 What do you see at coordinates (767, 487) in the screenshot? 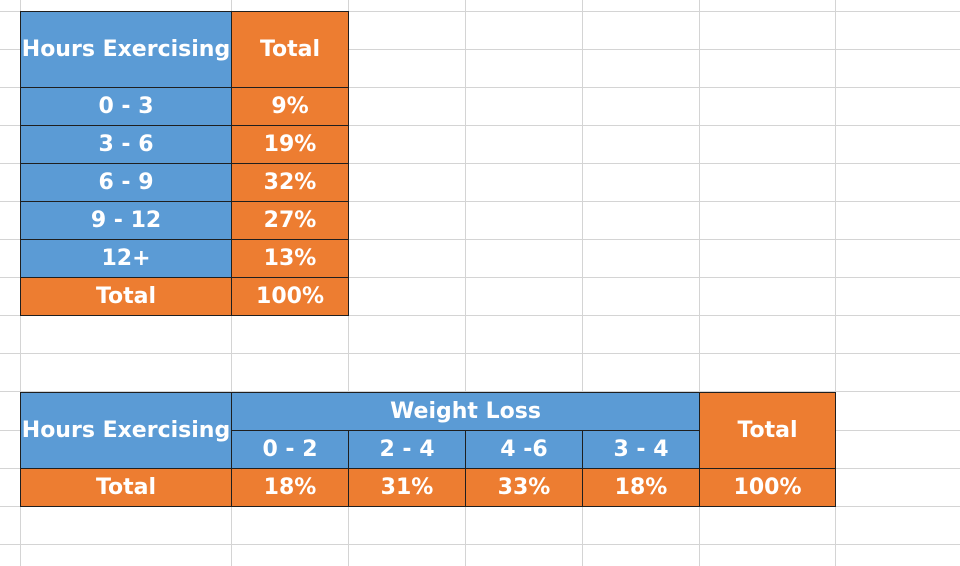
I see `table2-grand-total: 100%` at bounding box center [767, 487].